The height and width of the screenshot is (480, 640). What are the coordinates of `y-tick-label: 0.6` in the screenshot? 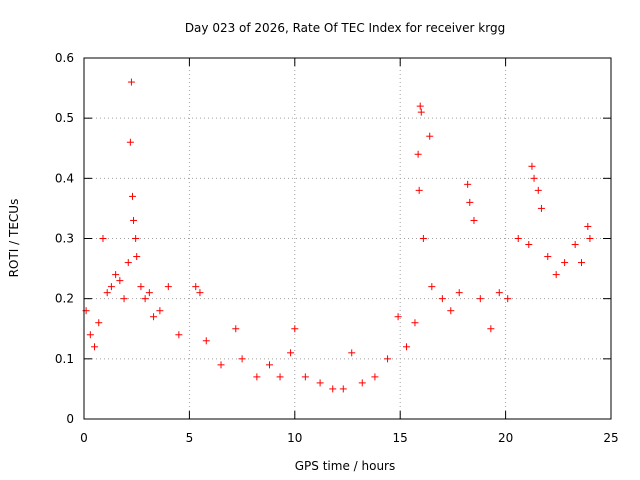 It's located at (64, 58).